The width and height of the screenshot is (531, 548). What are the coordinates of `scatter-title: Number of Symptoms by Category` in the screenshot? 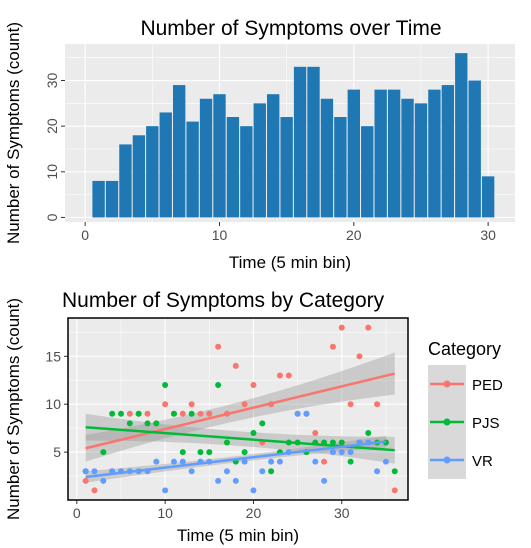 It's located at (223, 300).